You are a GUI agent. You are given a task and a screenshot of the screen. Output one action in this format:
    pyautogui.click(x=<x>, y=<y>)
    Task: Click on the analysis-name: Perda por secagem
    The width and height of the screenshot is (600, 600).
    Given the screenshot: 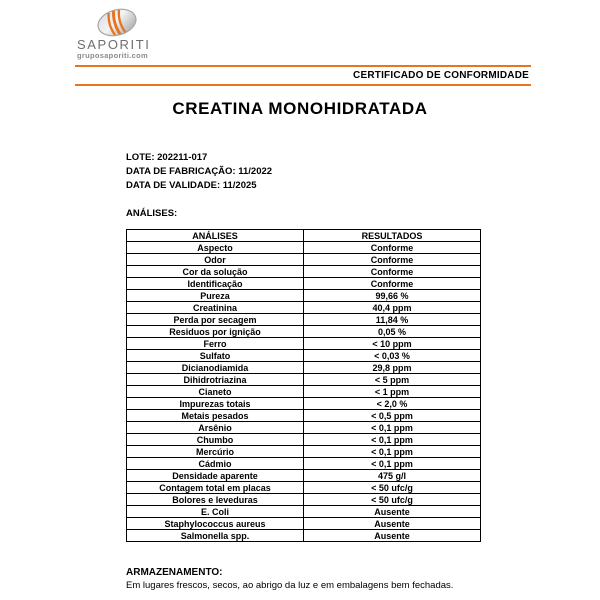 What is the action you would take?
    pyautogui.click(x=215, y=319)
    